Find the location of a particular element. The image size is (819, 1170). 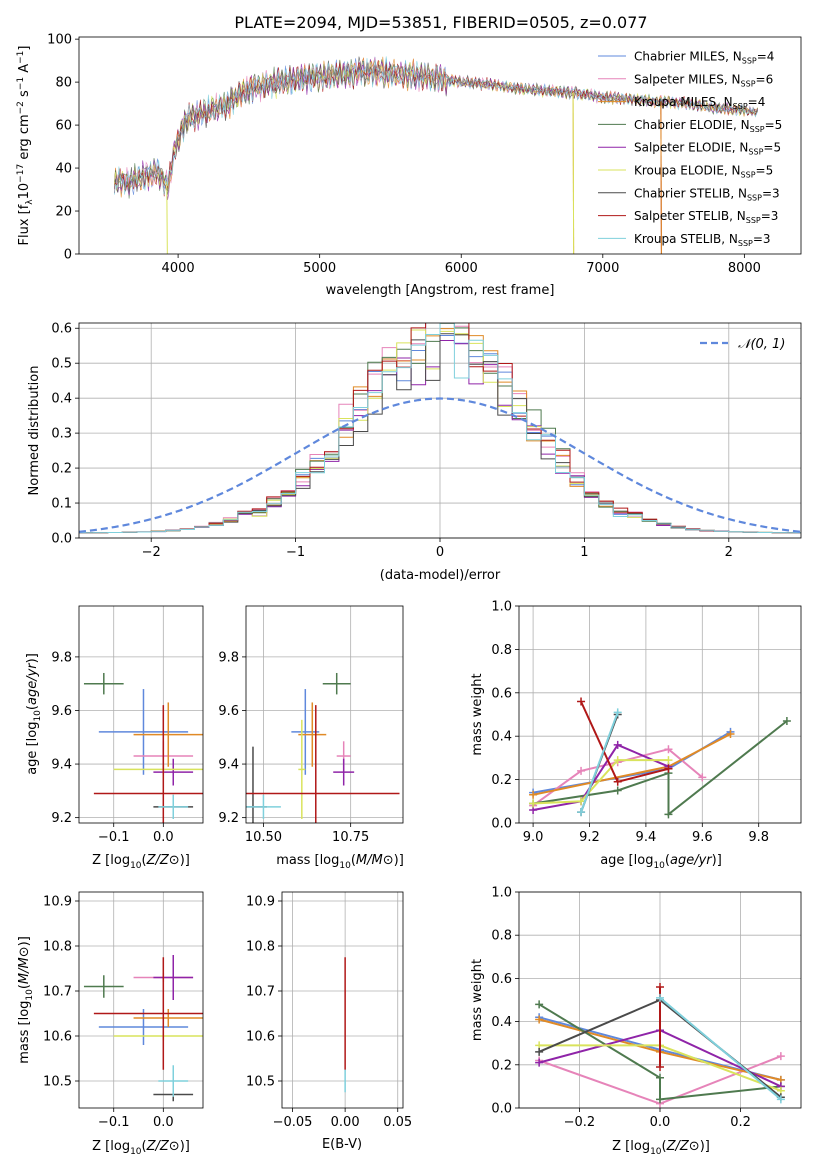

legend-series-name: Salpeter STELIB, N is located at coordinates (690, 216).